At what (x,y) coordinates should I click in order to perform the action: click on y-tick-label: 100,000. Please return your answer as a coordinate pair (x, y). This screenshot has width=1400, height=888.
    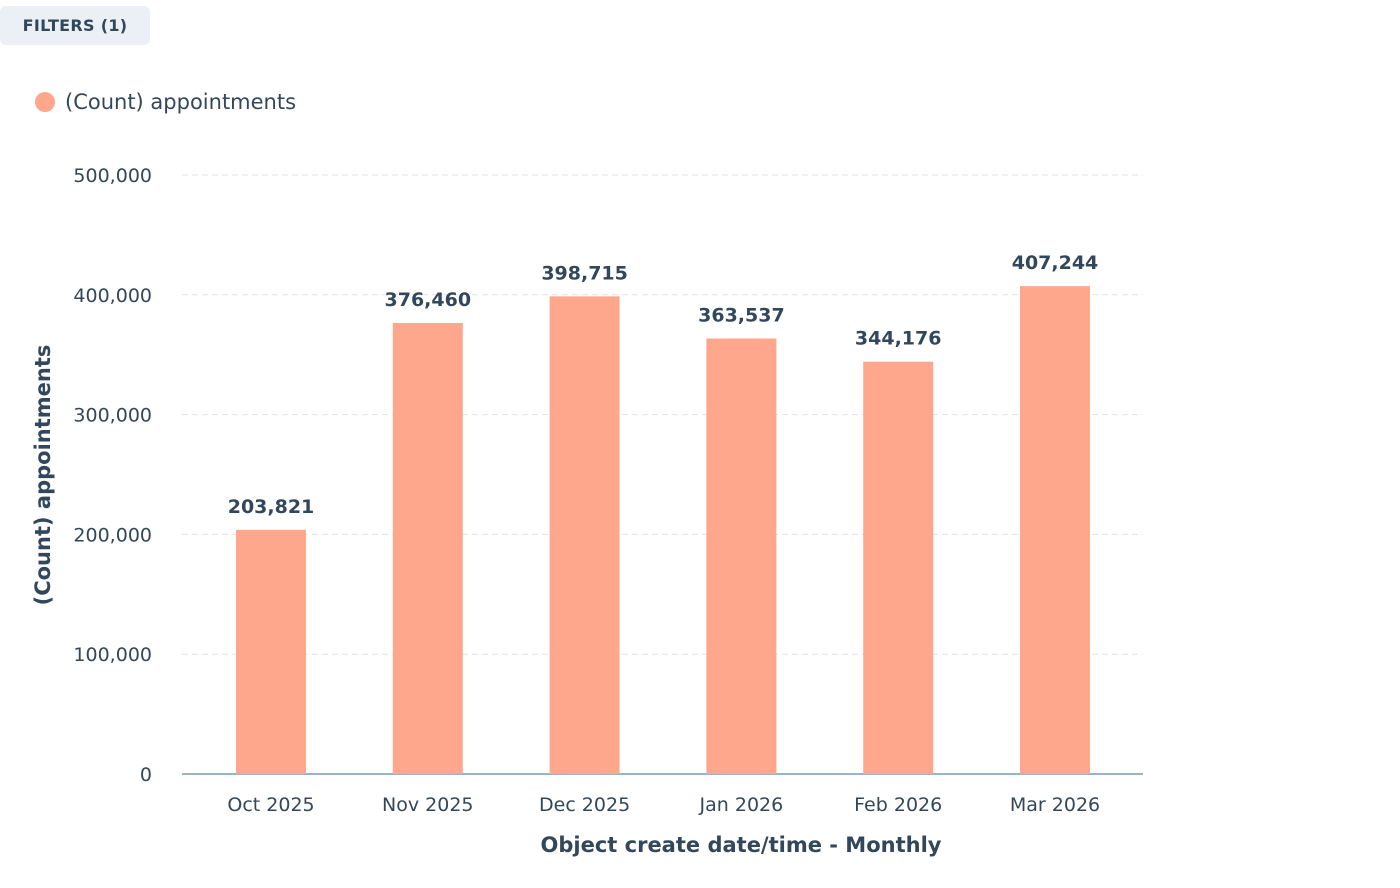
    Looking at the image, I should click on (112, 655).